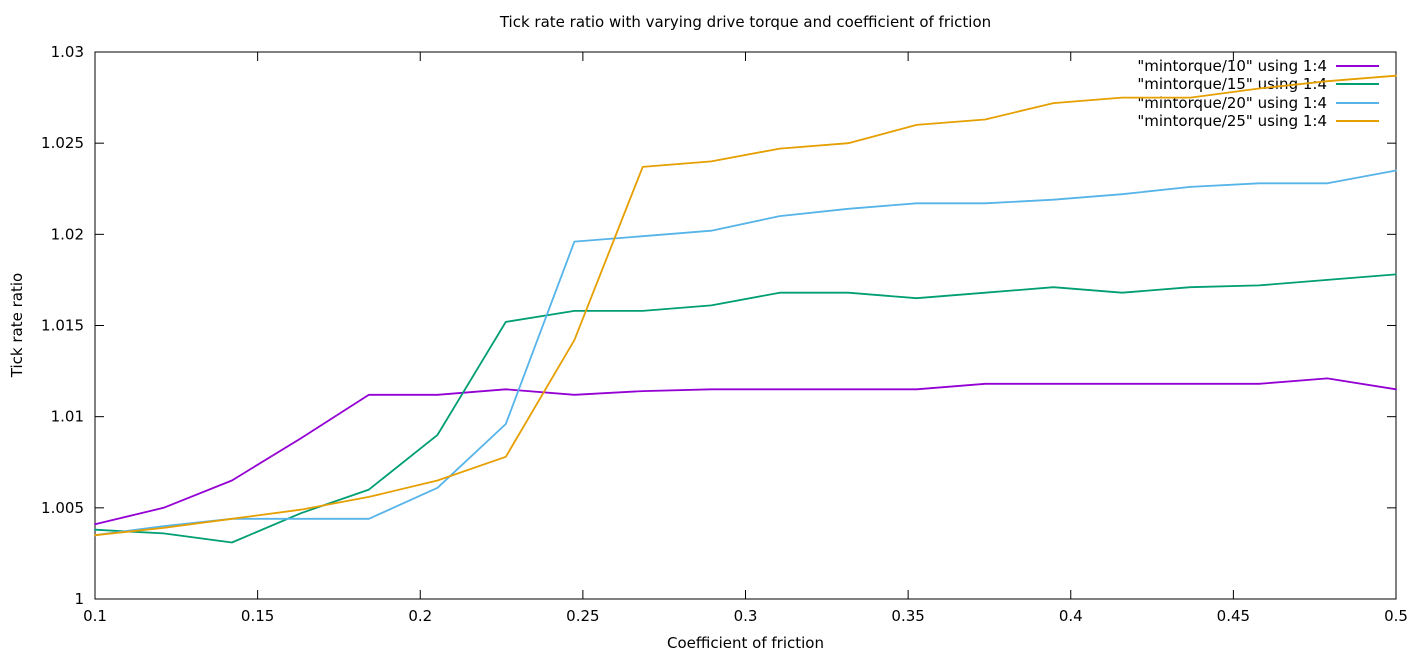  I want to click on legend-entry: "mintorque/10" using 1:4, so click(1258, 66).